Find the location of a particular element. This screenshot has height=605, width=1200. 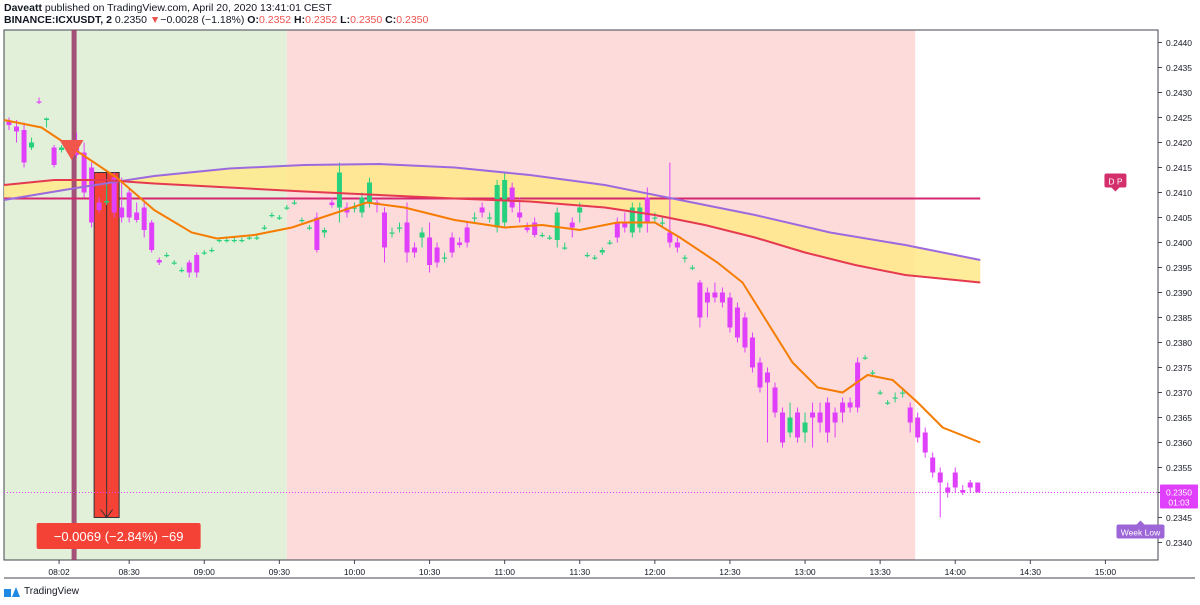

current-price-tag is located at coordinates (1179, 496).